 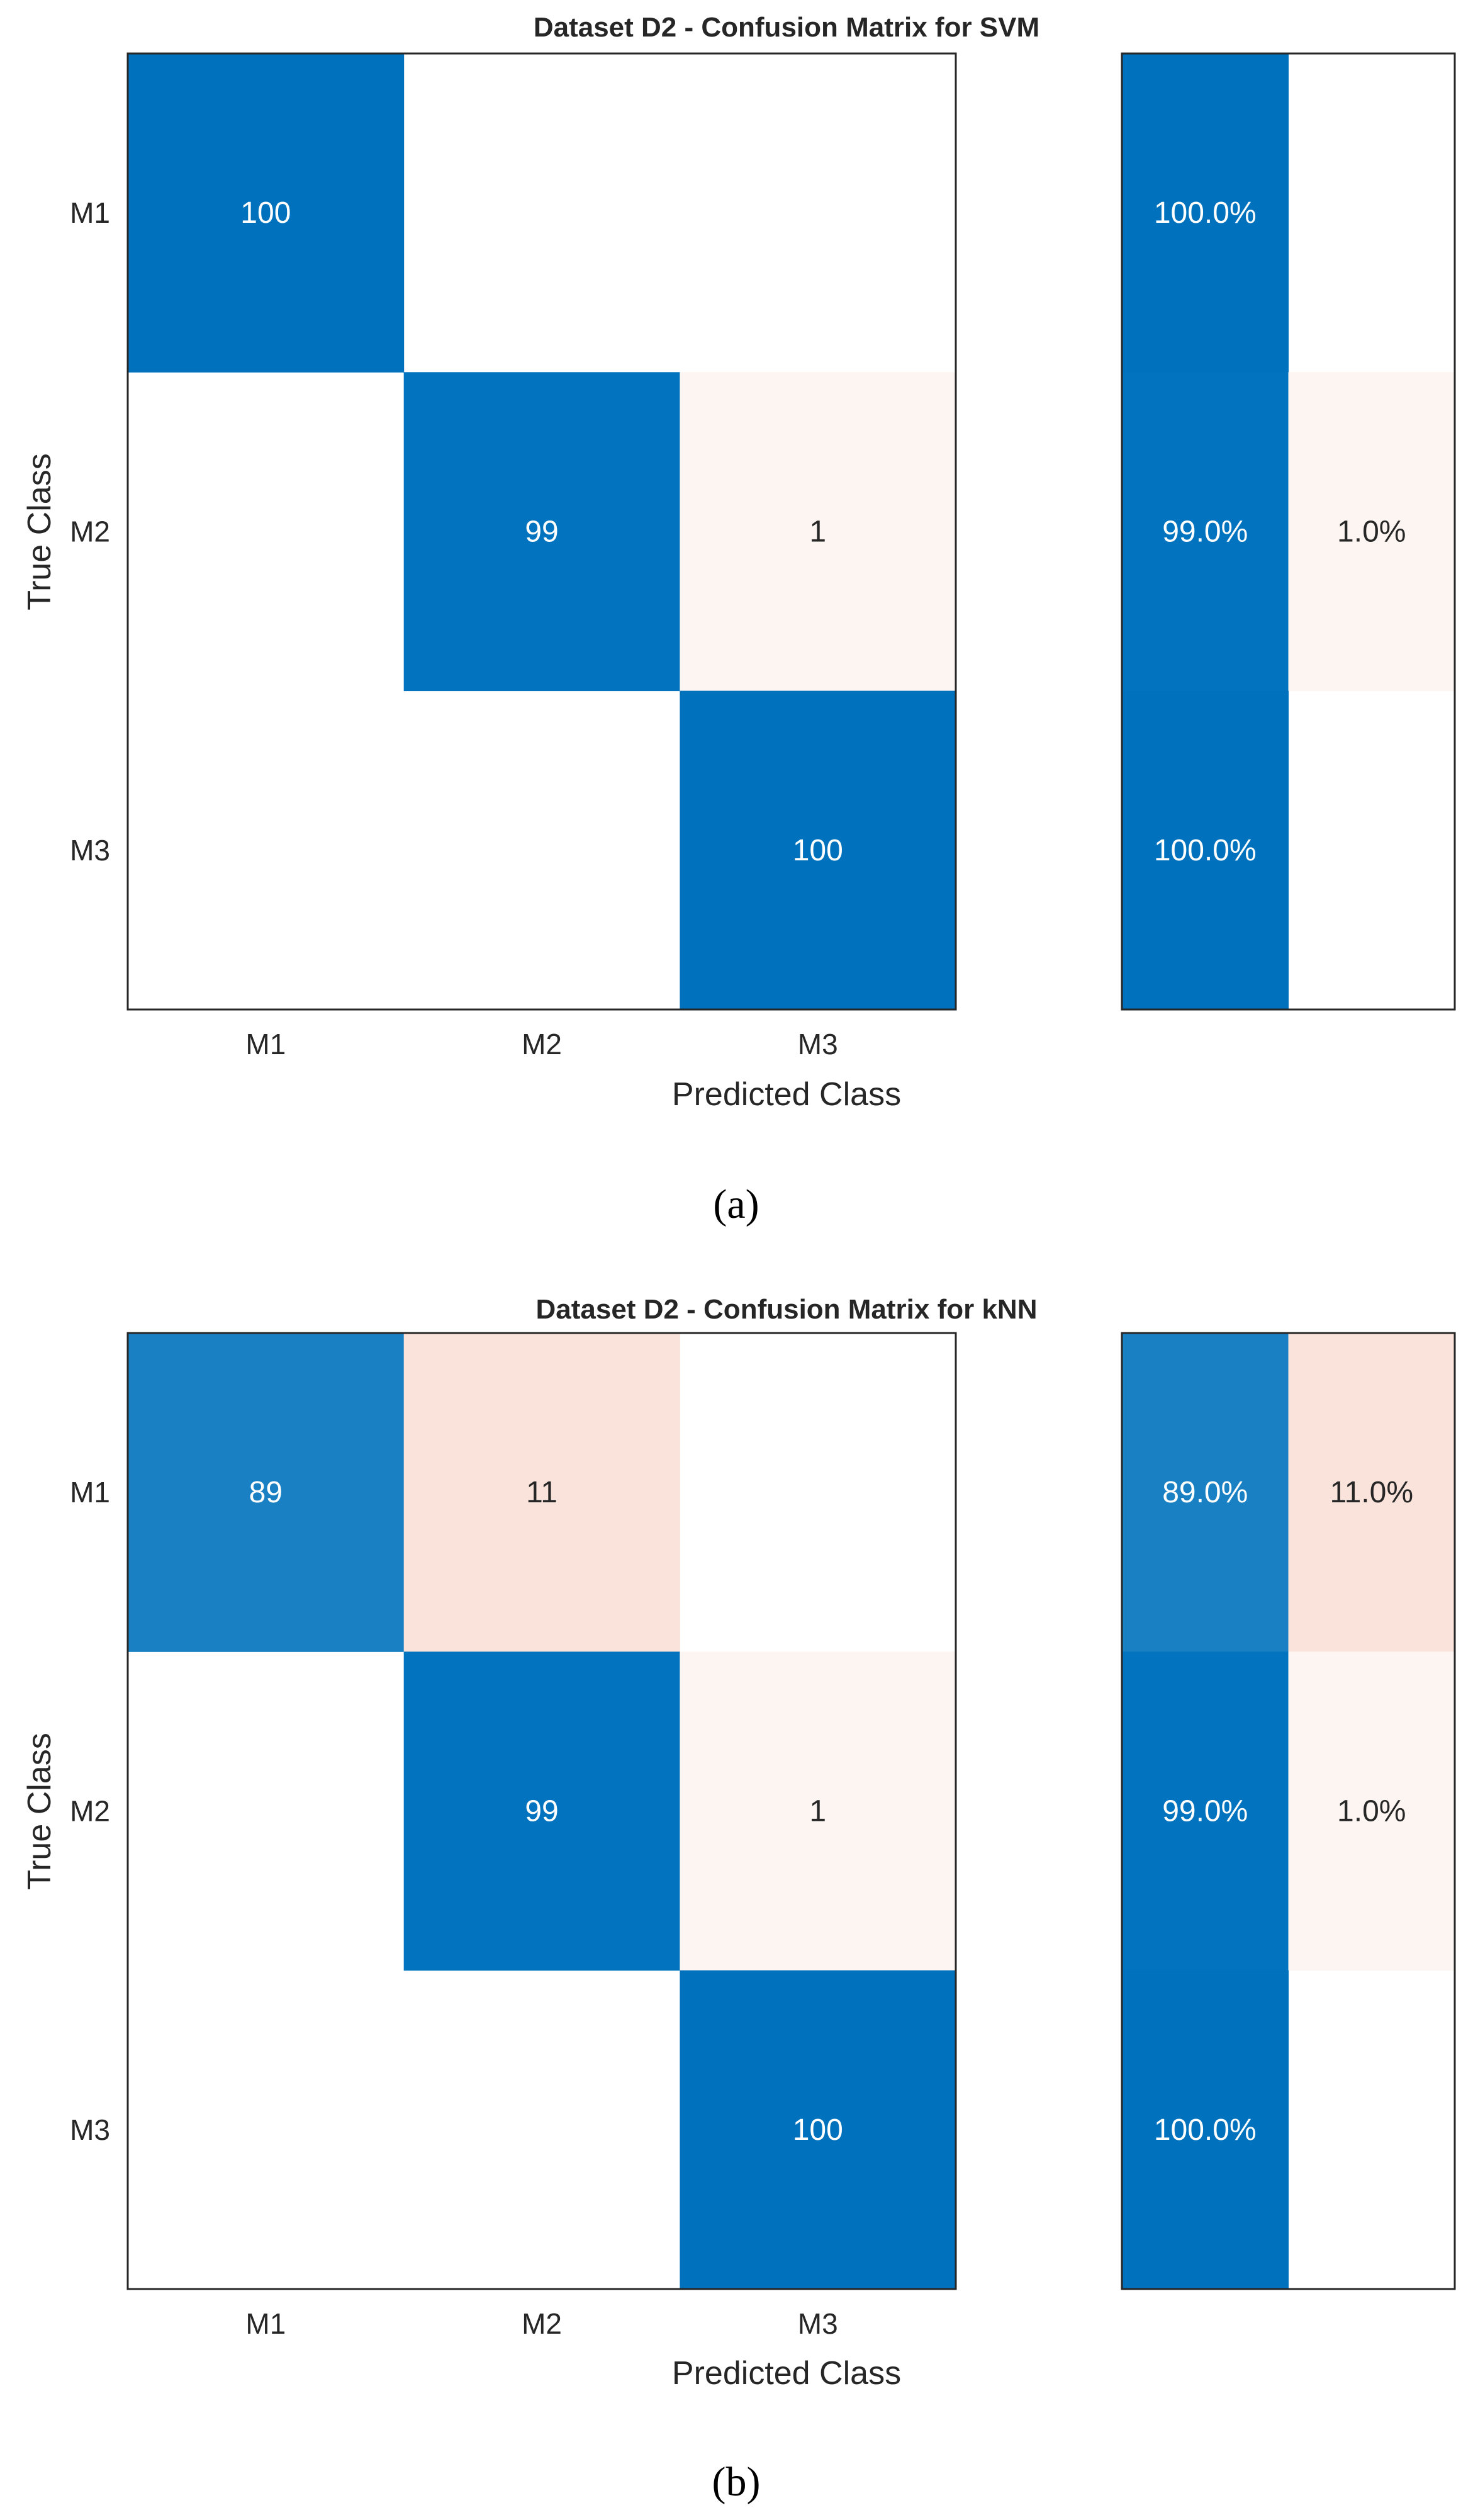 I want to click on chart-title: Dataset D2 - Confusion Matrix for SVM, so click(x=787, y=27).